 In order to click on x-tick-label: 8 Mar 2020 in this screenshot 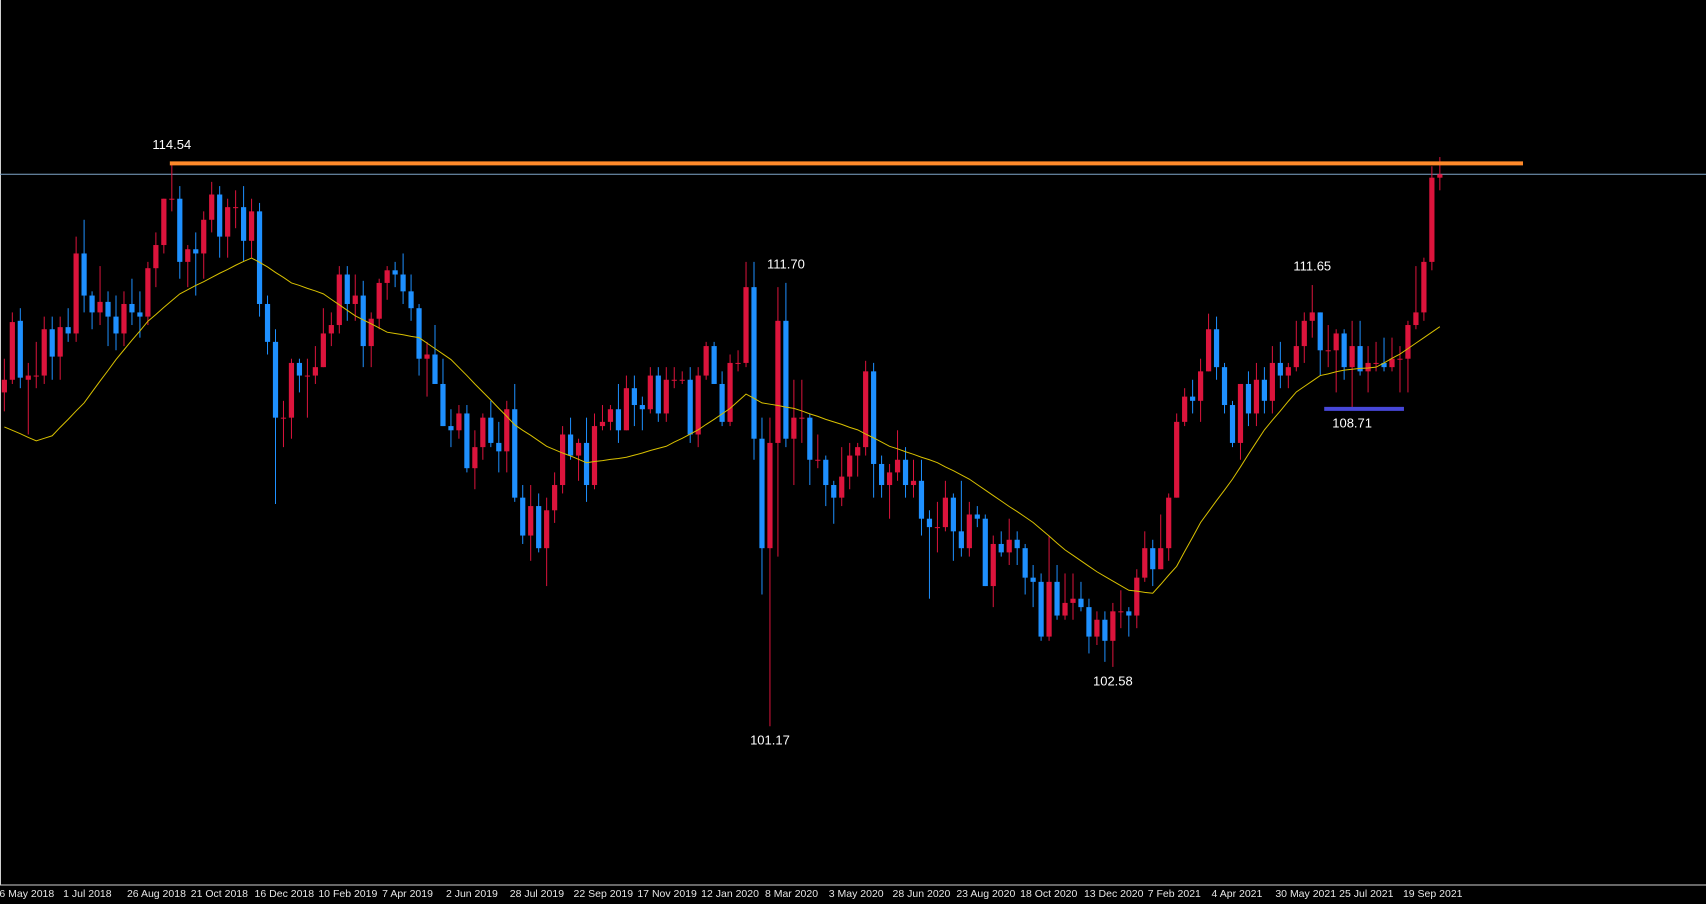, I will do `click(791, 894)`.